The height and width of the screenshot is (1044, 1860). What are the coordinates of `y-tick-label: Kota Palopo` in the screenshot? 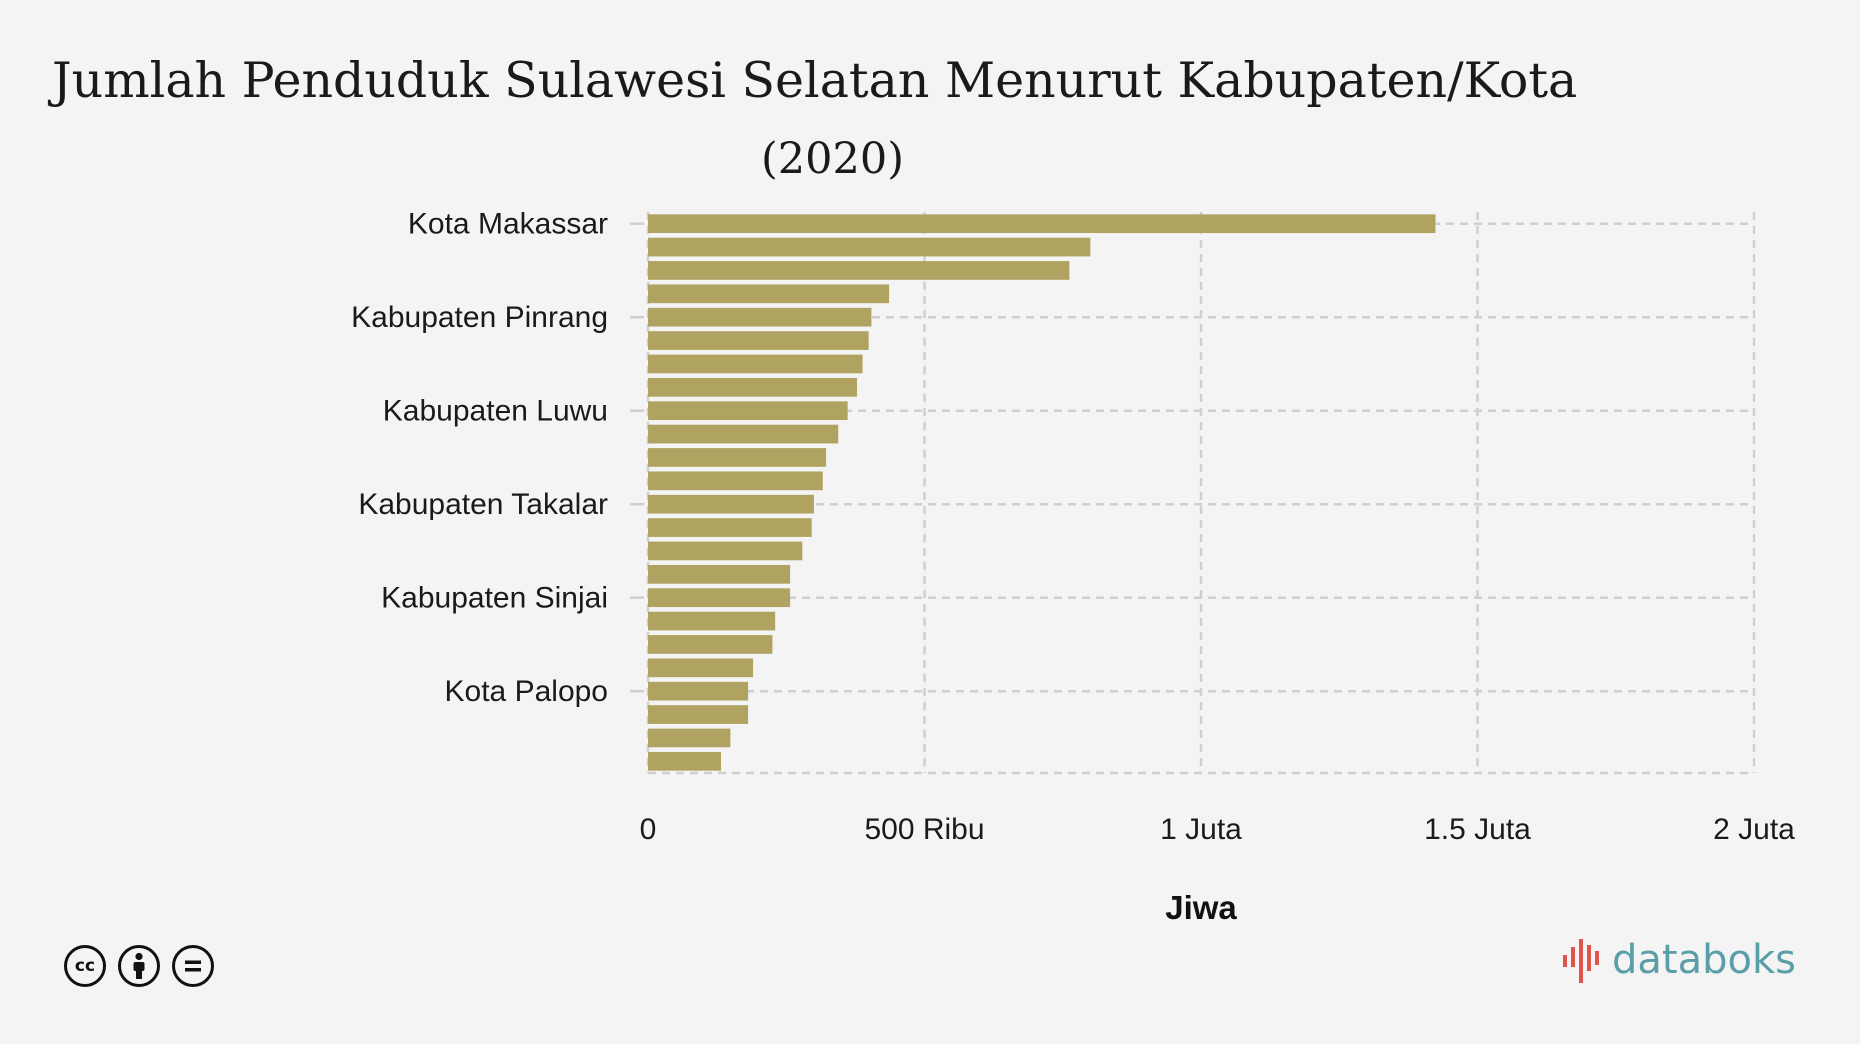 It's located at (526, 691).